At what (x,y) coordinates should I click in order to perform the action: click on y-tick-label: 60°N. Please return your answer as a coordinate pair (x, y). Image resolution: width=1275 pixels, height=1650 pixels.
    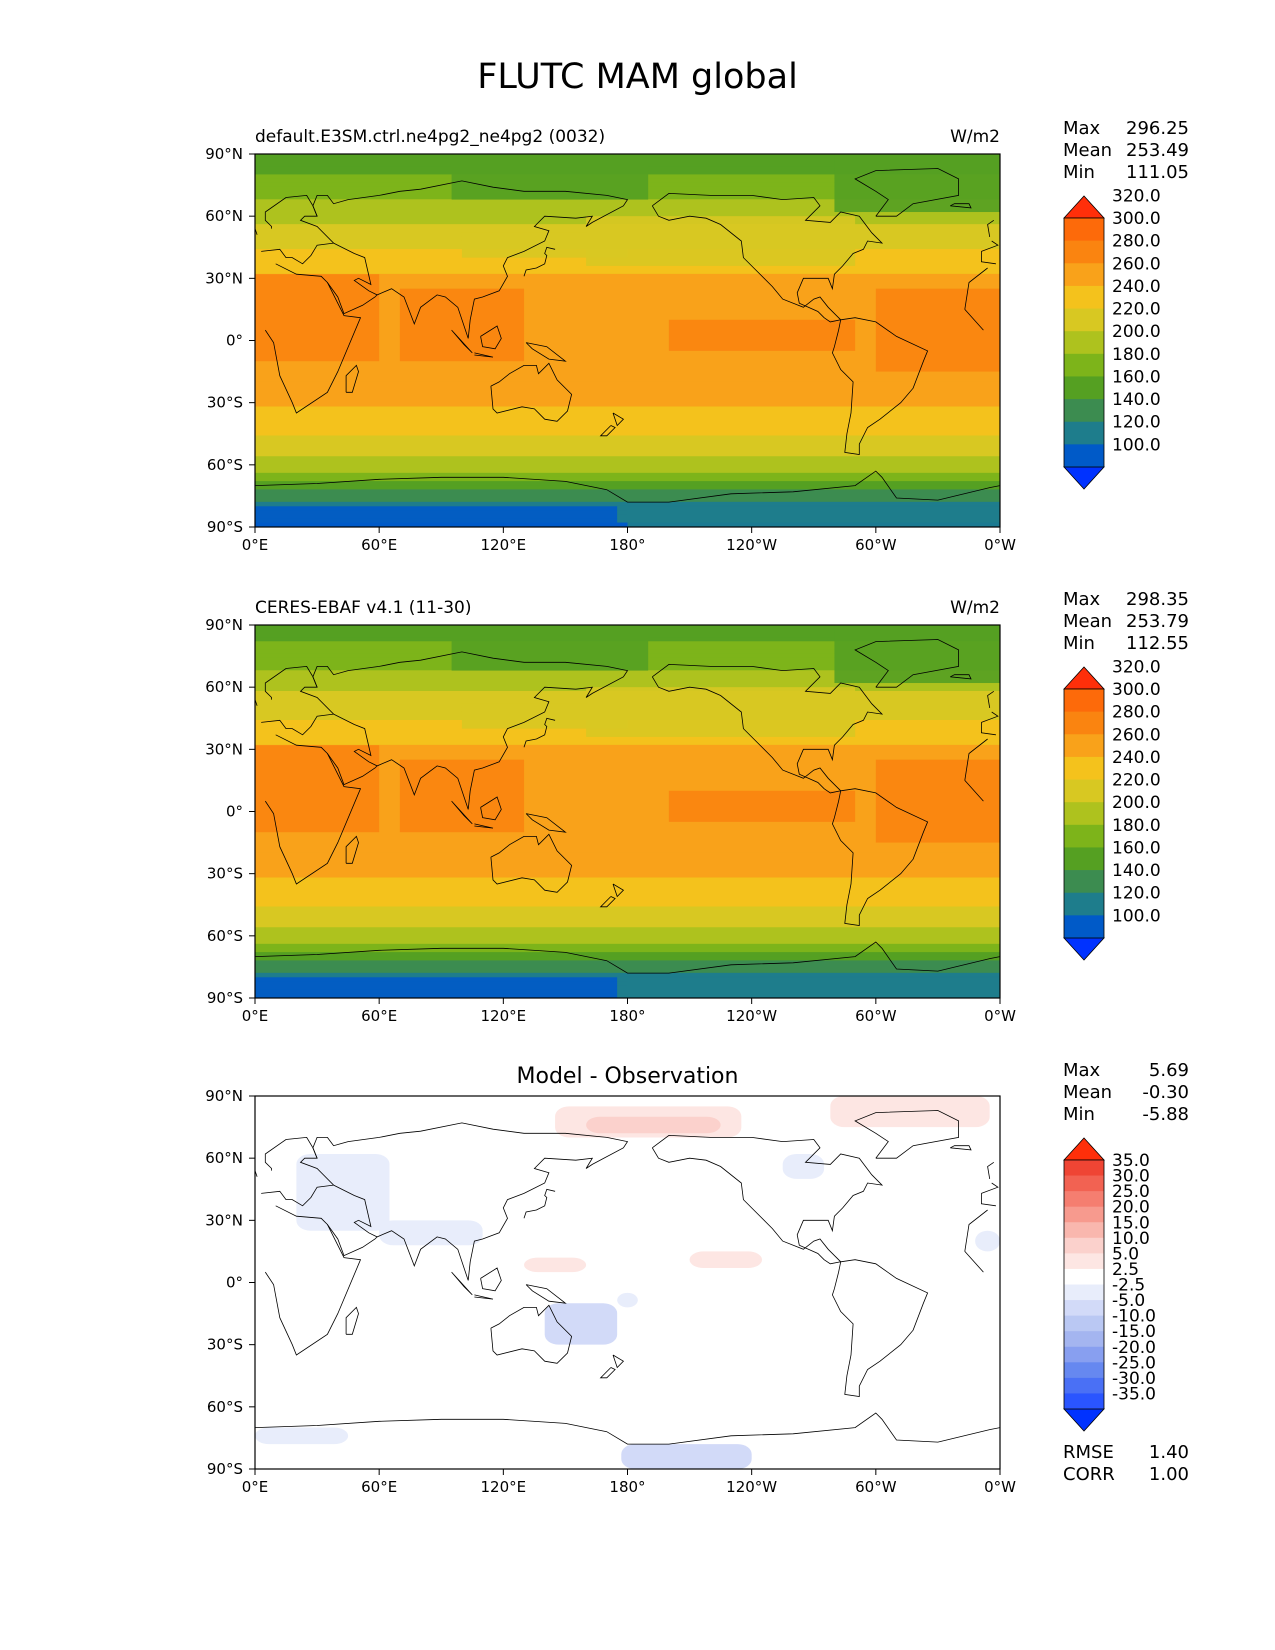
    Looking at the image, I should click on (224, 1158).